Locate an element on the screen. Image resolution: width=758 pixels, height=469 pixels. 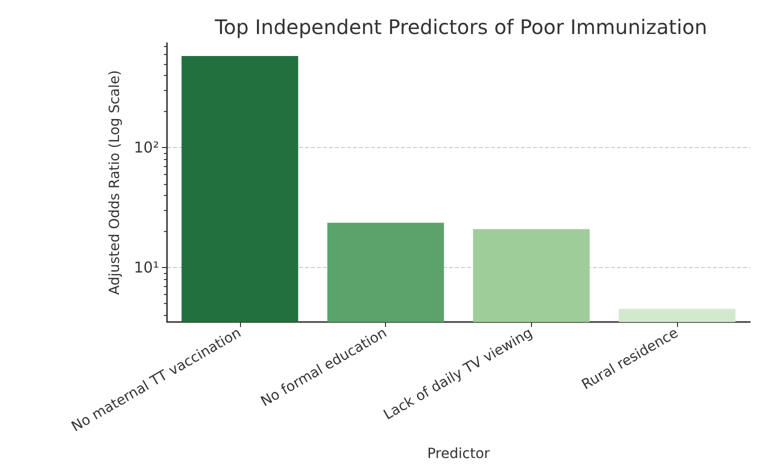
y-tick-label: 10² is located at coordinates (146, 147).